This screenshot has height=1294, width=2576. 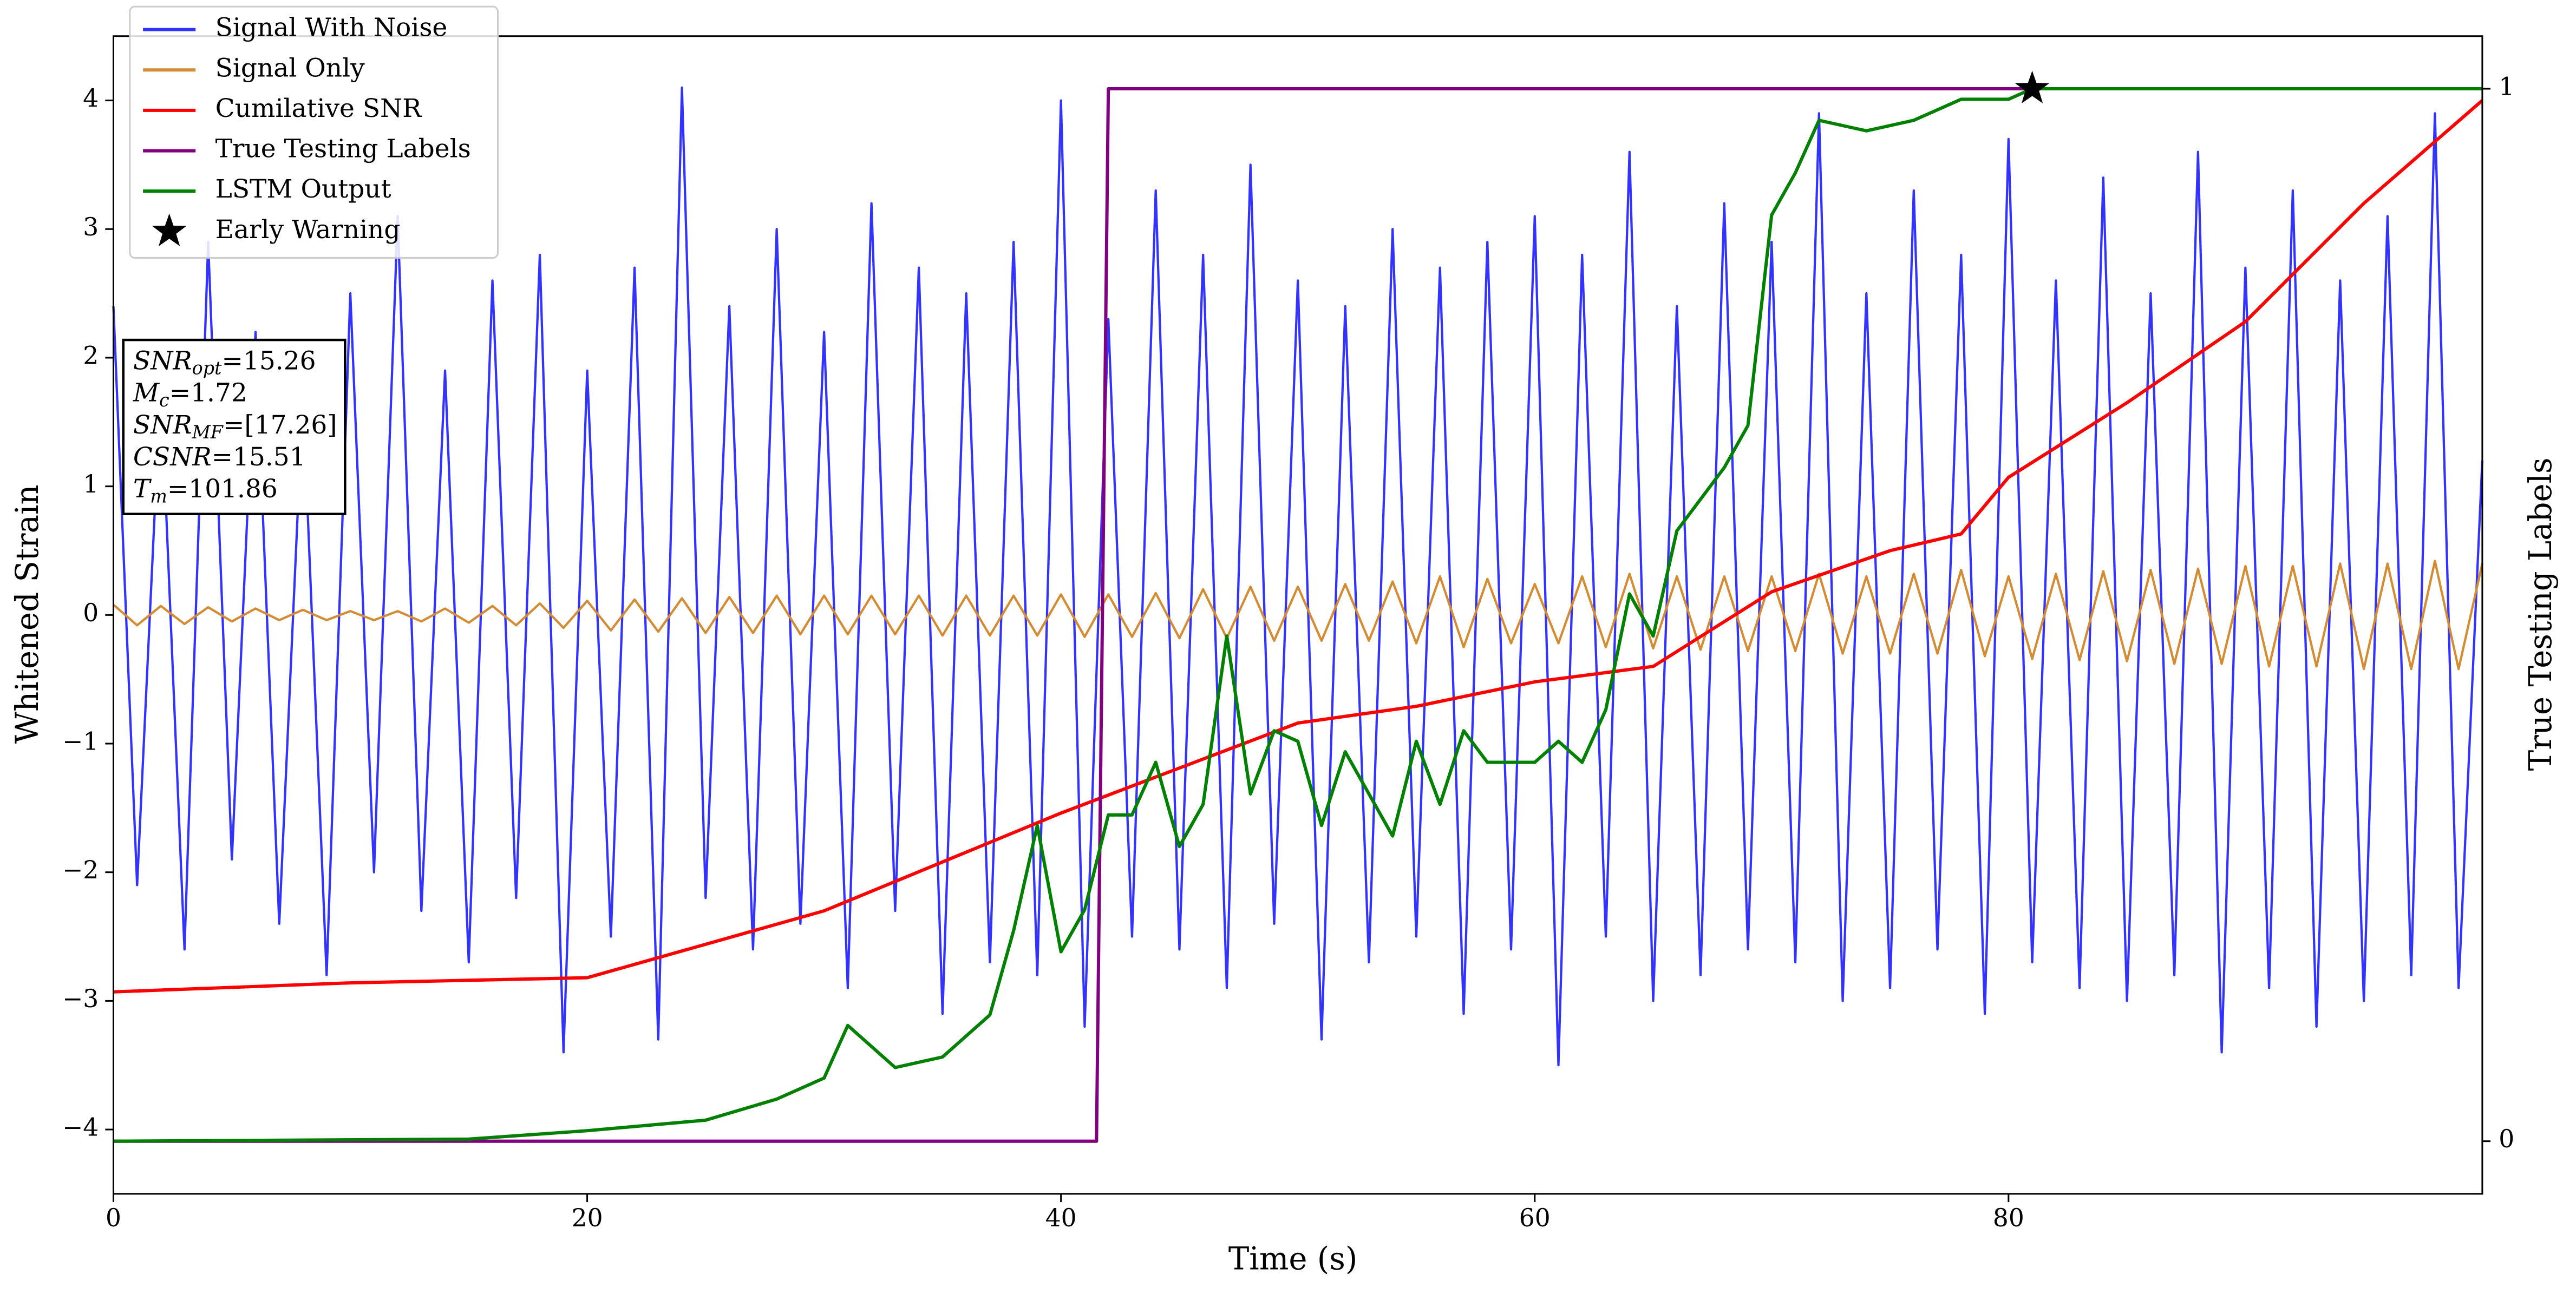 I want to click on x-tick-label: 80, so click(x=2009, y=1218).